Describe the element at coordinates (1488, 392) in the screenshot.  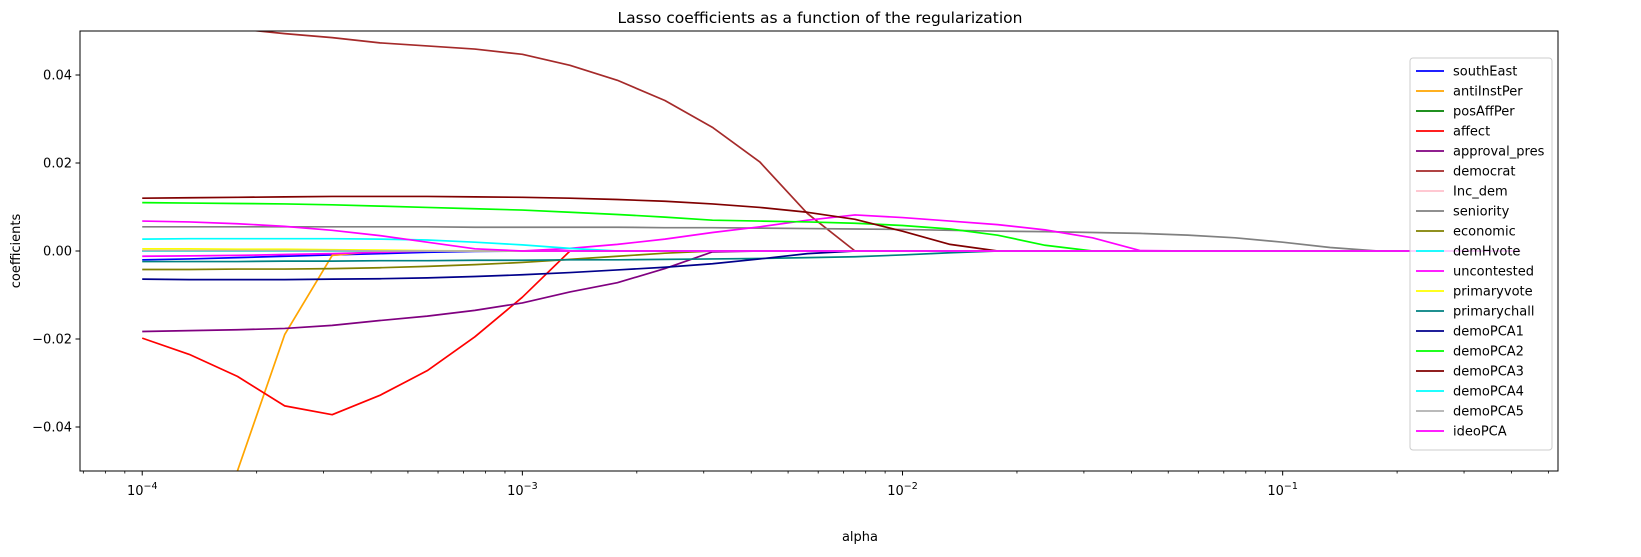
I see `legend-label-demopca4: demoPCA4` at that location.